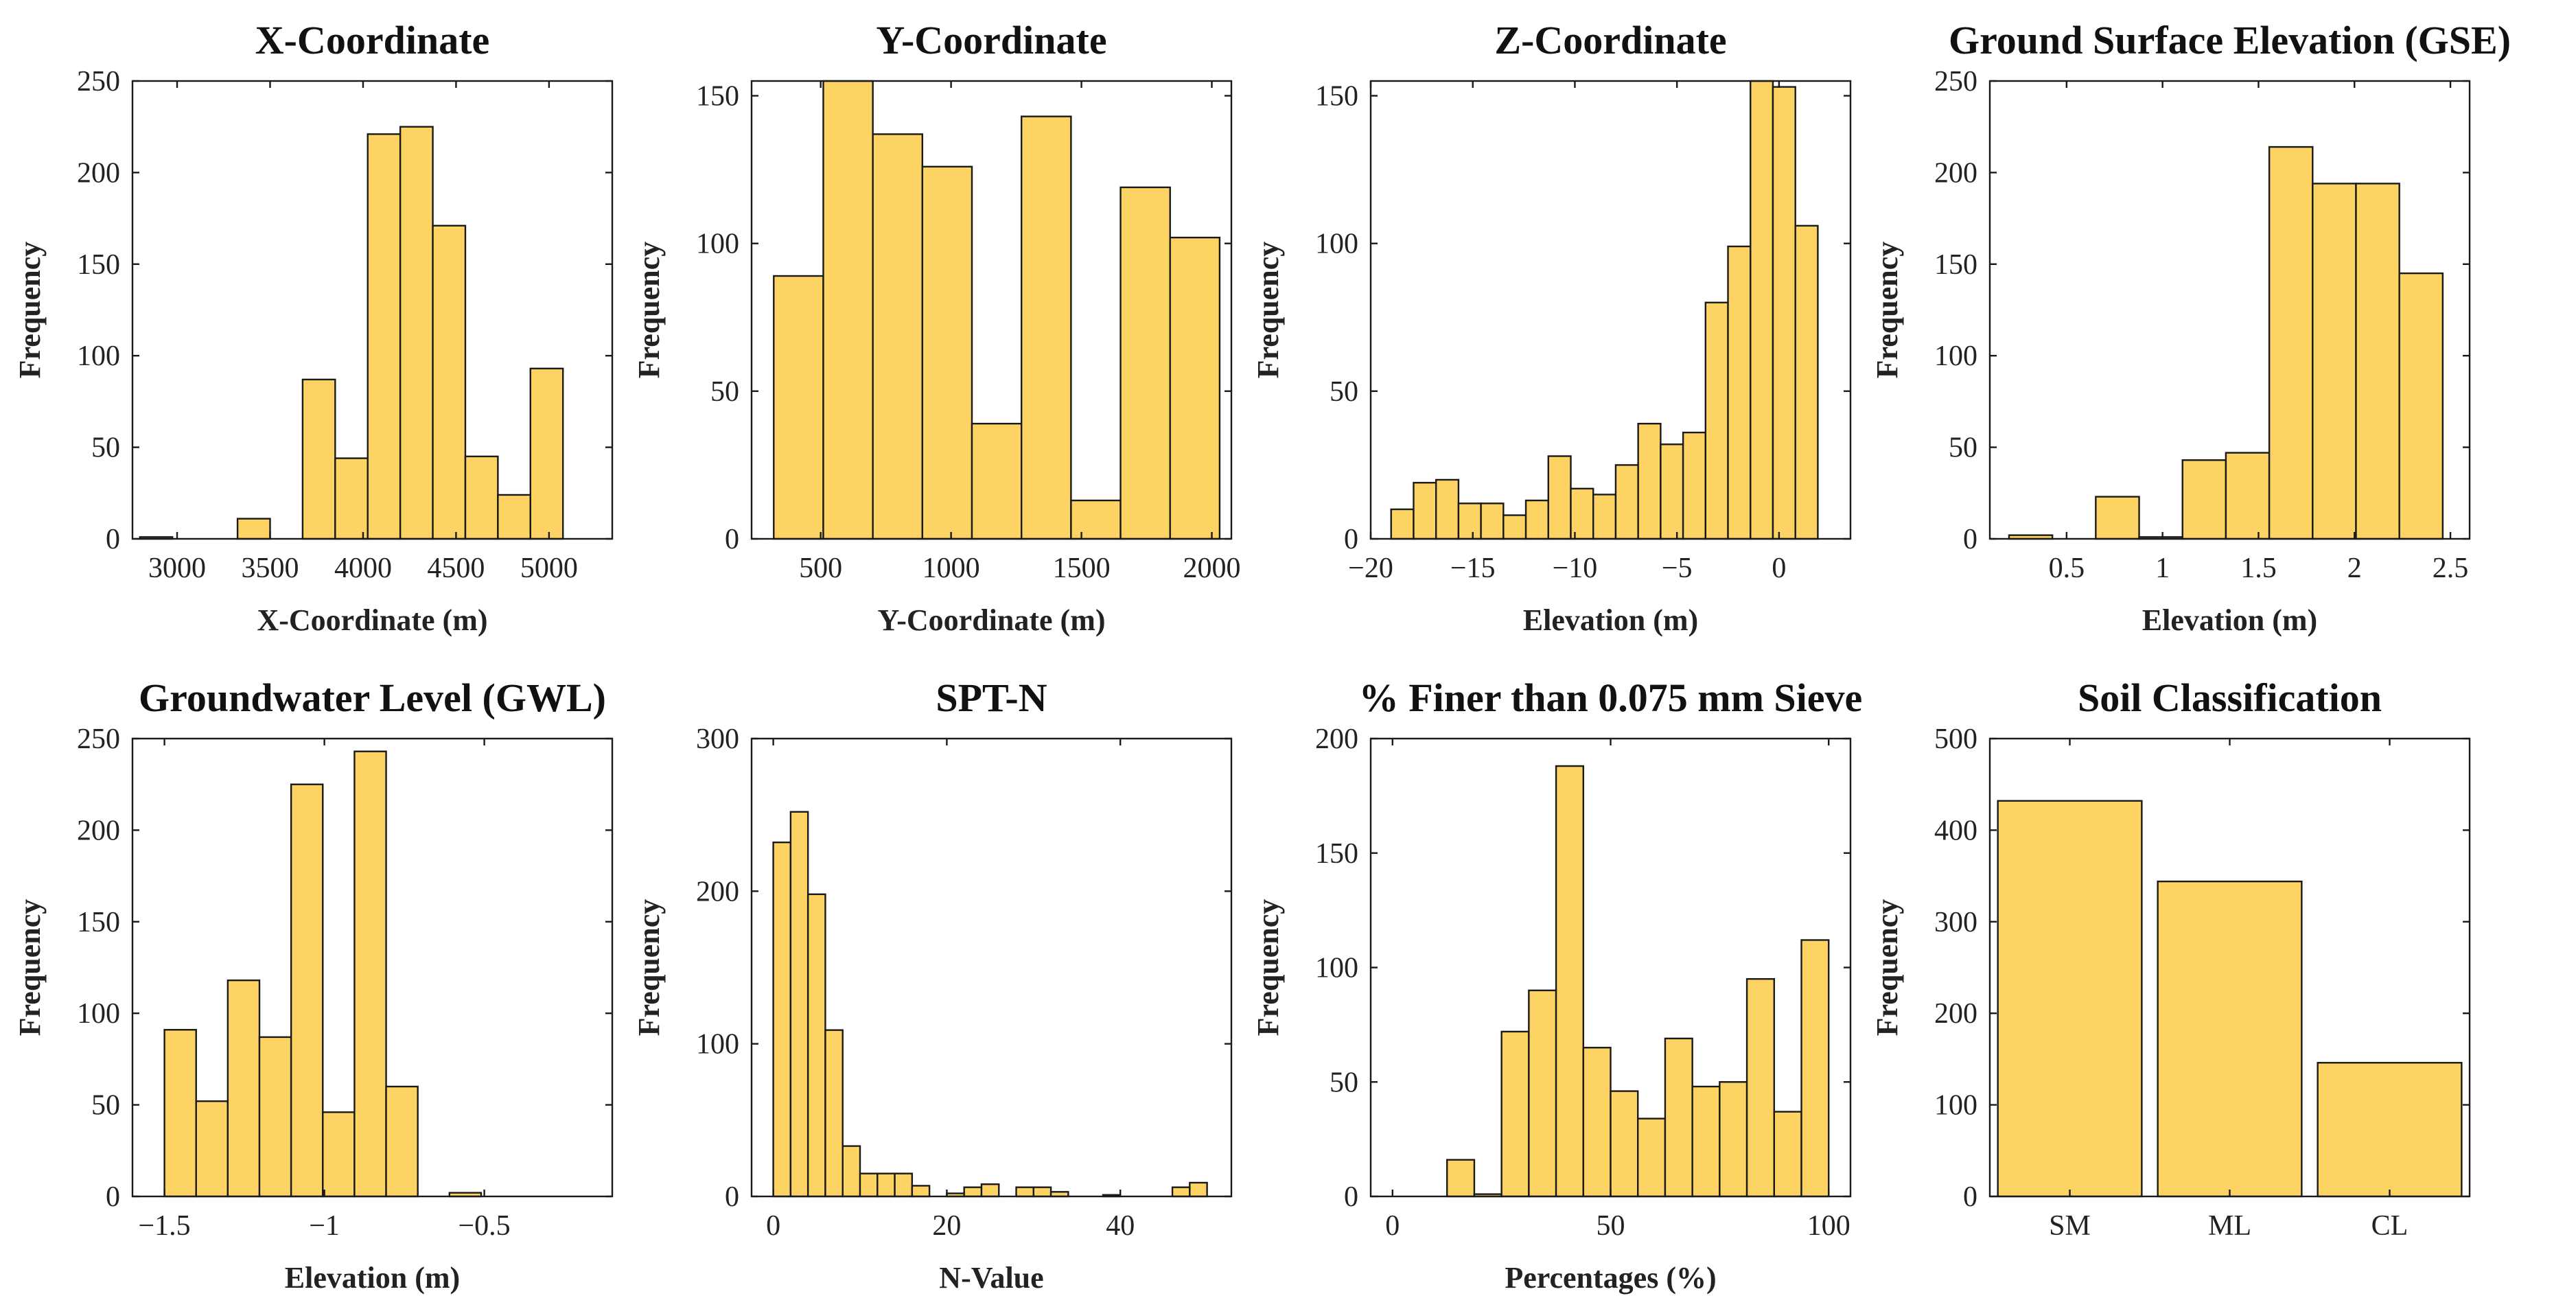  I want to click on x-tick-label: 1500, so click(1082, 568).